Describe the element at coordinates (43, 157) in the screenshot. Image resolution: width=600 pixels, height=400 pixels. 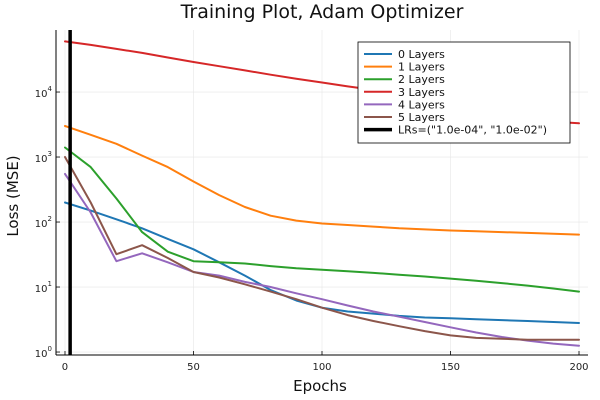
I see `y-tick-label: 10³` at that location.